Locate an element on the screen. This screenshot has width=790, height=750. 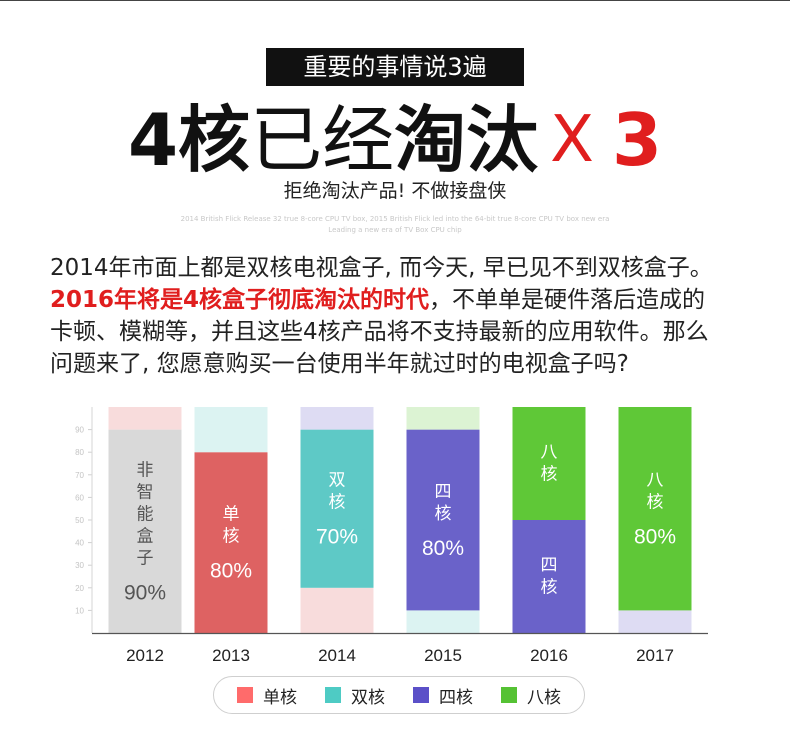
bar-segment-2015-octa is located at coordinates (443, 418).